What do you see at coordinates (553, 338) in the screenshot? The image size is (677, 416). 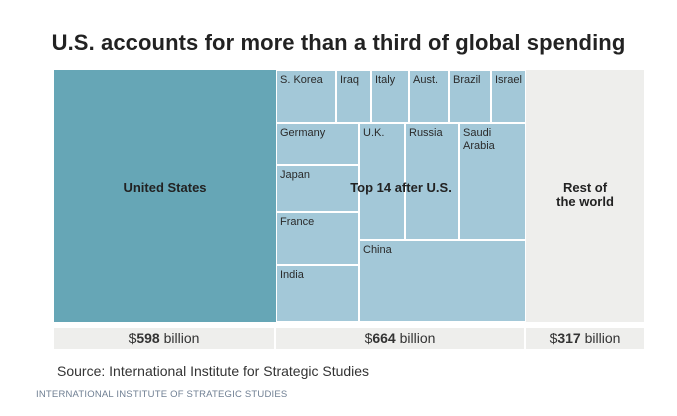 I see `total-rest-prefix: $` at bounding box center [553, 338].